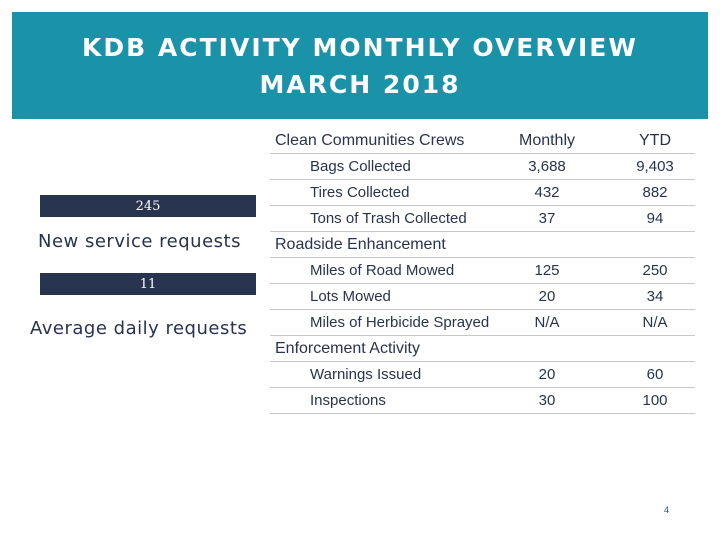 This screenshot has height=540, width=720. Describe the element at coordinates (400, 322) in the screenshot. I see `row-label: Miles of Herbicide Sprayed` at that location.